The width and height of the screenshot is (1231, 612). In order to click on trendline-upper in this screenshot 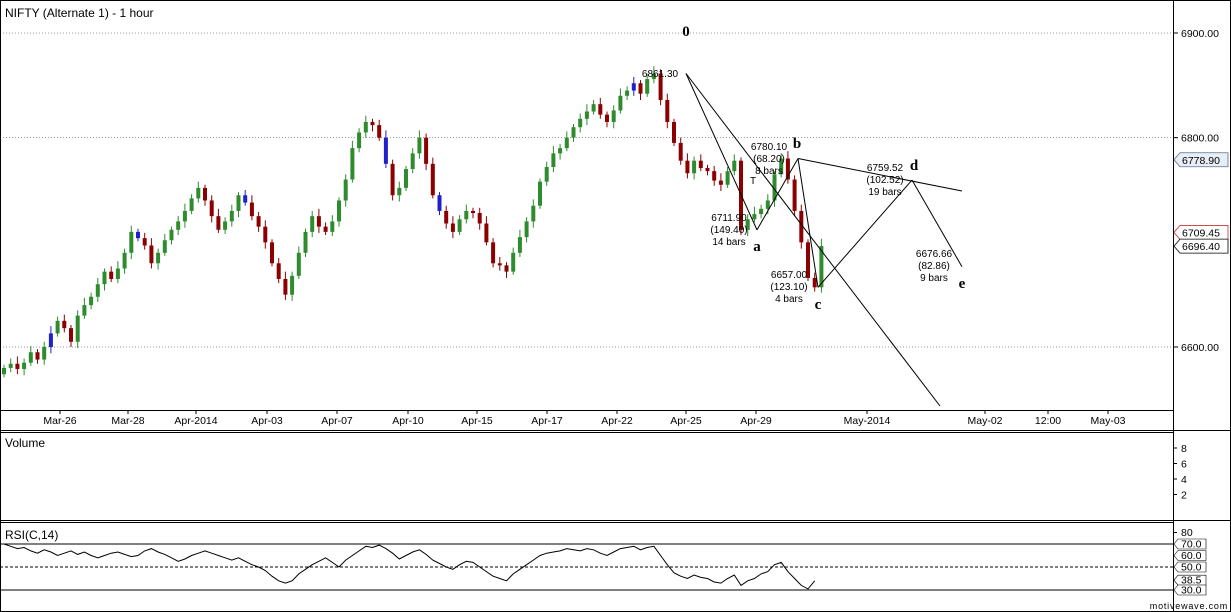, I will do `click(880, 175)`.